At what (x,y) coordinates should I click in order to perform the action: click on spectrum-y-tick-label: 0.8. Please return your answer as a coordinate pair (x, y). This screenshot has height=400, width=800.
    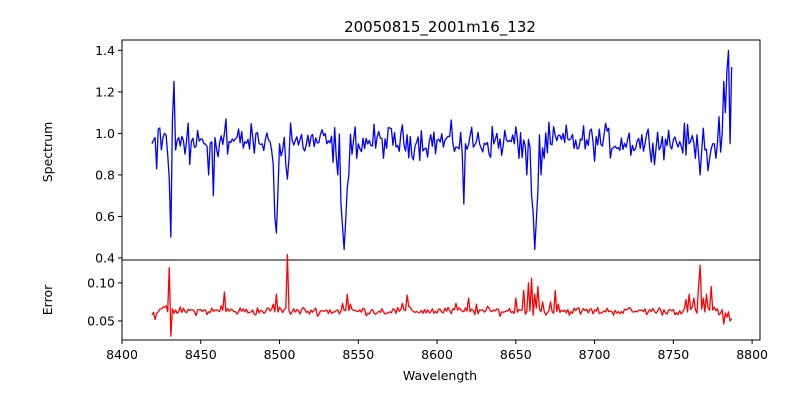
    Looking at the image, I should click on (105, 174).